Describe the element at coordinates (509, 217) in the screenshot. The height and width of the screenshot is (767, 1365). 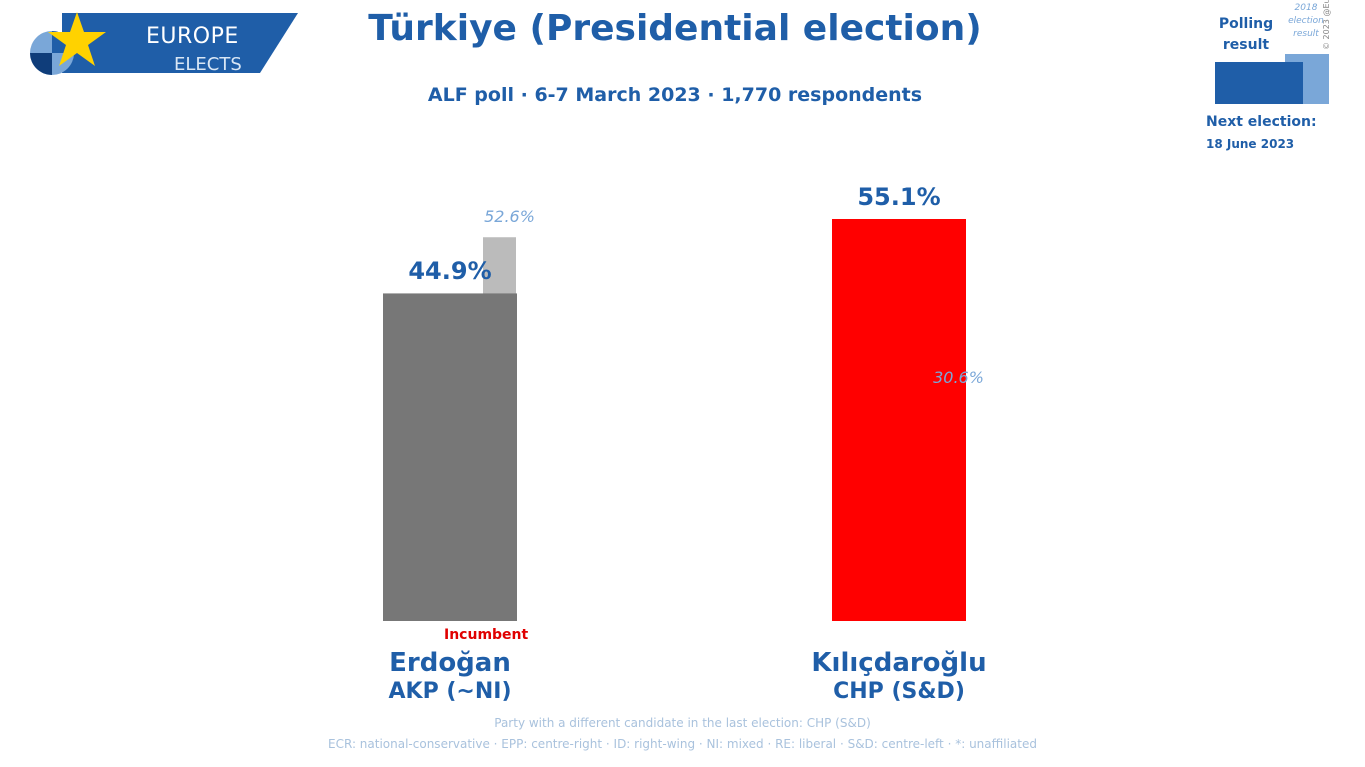
I see `bar-previous-value-label: 52.6%` at that location.